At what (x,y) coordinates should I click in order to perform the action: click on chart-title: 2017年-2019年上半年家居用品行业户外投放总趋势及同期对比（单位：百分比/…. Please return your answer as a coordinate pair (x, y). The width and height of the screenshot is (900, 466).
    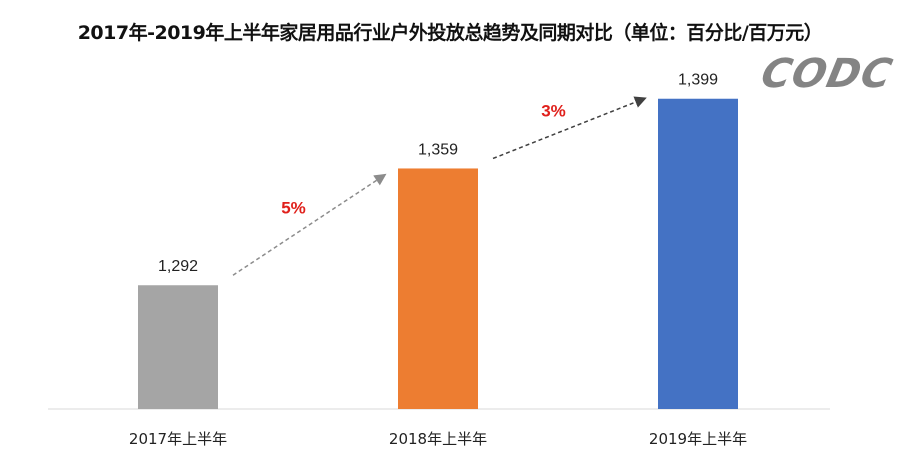
    Looking at the image, I should click on (450, 33).